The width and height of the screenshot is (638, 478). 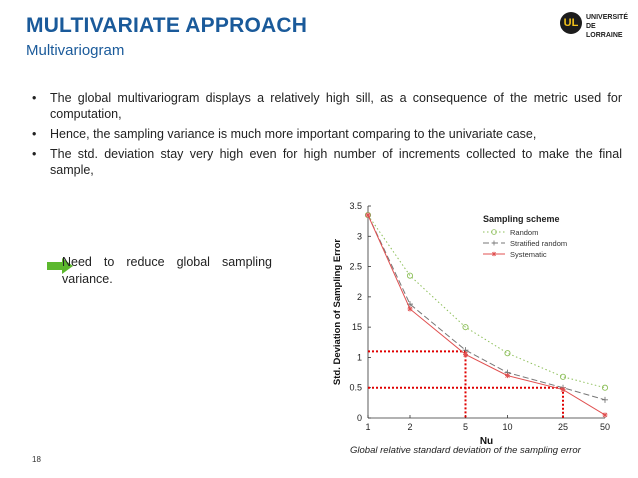 What do you see at coordinates (605, 427) in the screenshot?
I see `x-tick-label: 50` at bounding box center [605, 427].